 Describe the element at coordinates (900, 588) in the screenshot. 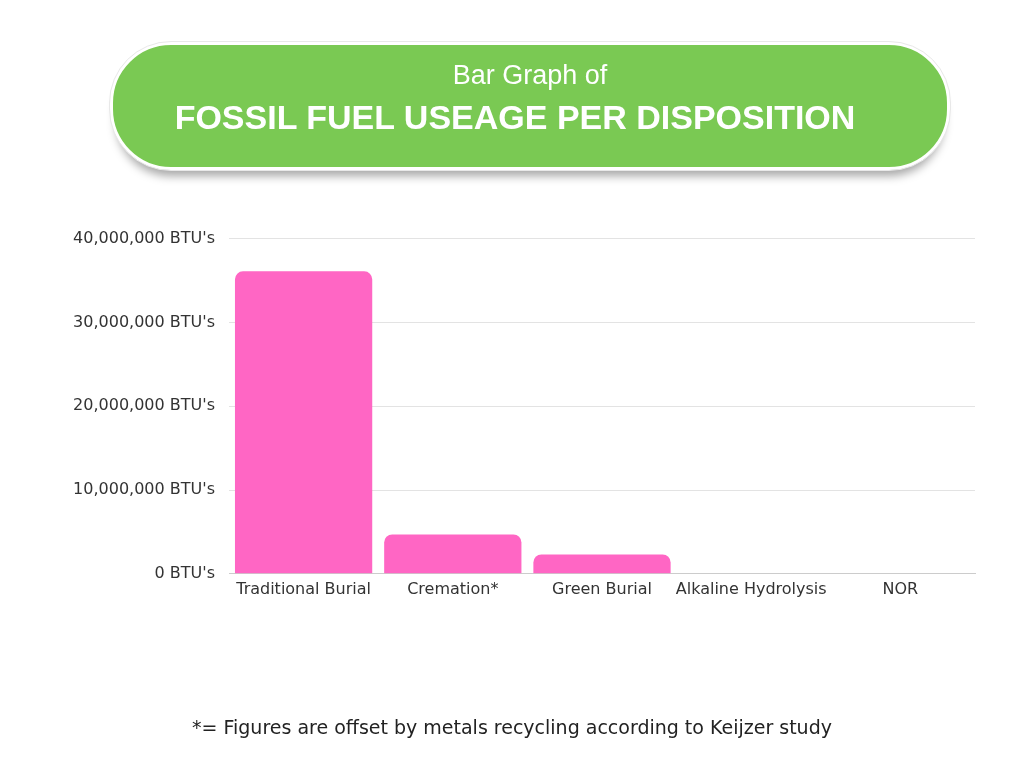

I see `x-tick-label: NOR` at that location.